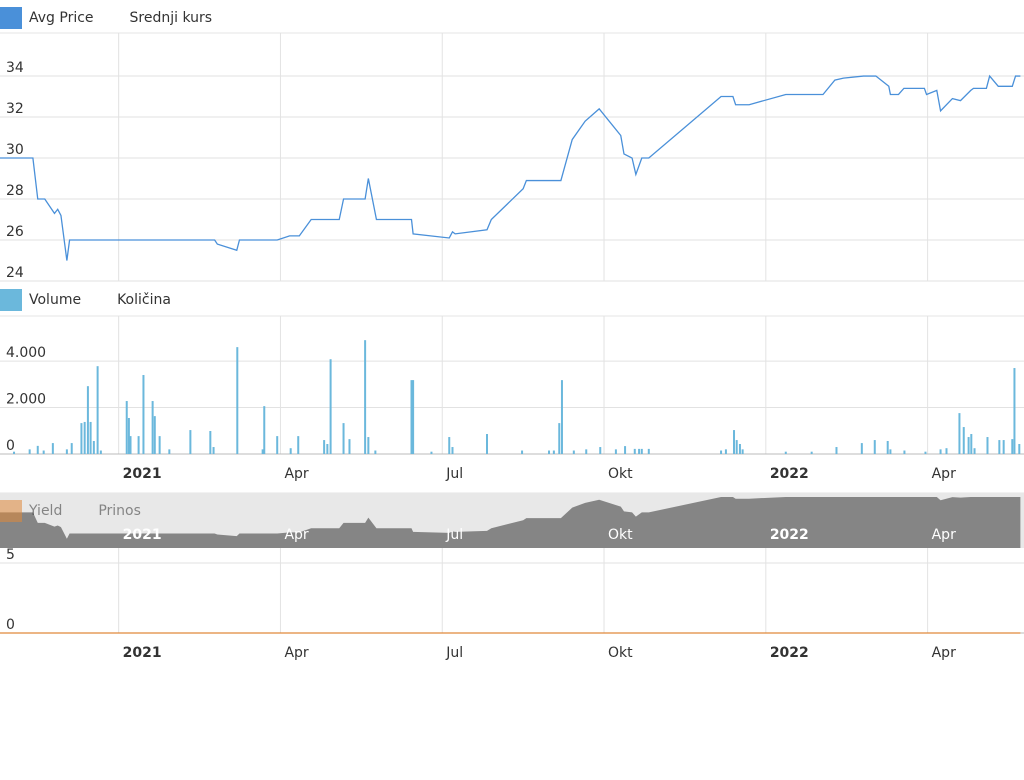  I want to click on y-tick-label: 0, so click(10, 625).